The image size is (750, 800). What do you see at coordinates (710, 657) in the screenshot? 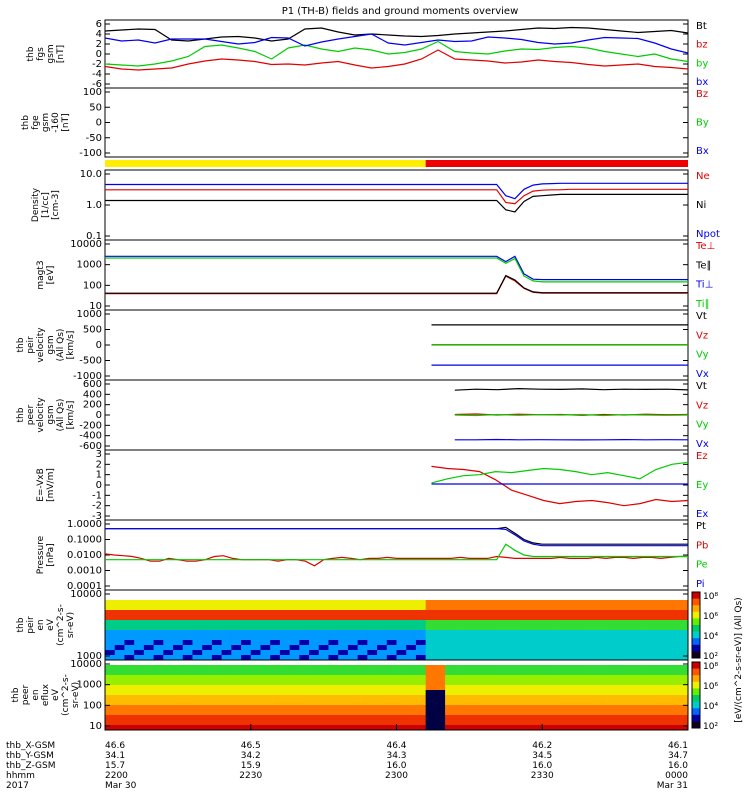
I see `colorbar-tick-label: 10²` at bounding box center [710, 657].